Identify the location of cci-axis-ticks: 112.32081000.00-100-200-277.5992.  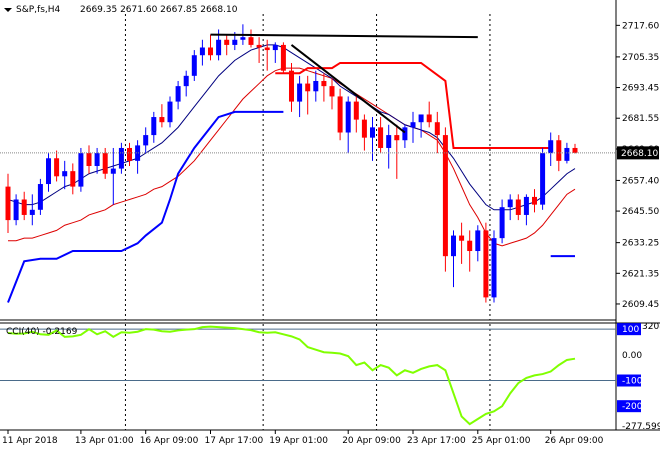
(638, 377).